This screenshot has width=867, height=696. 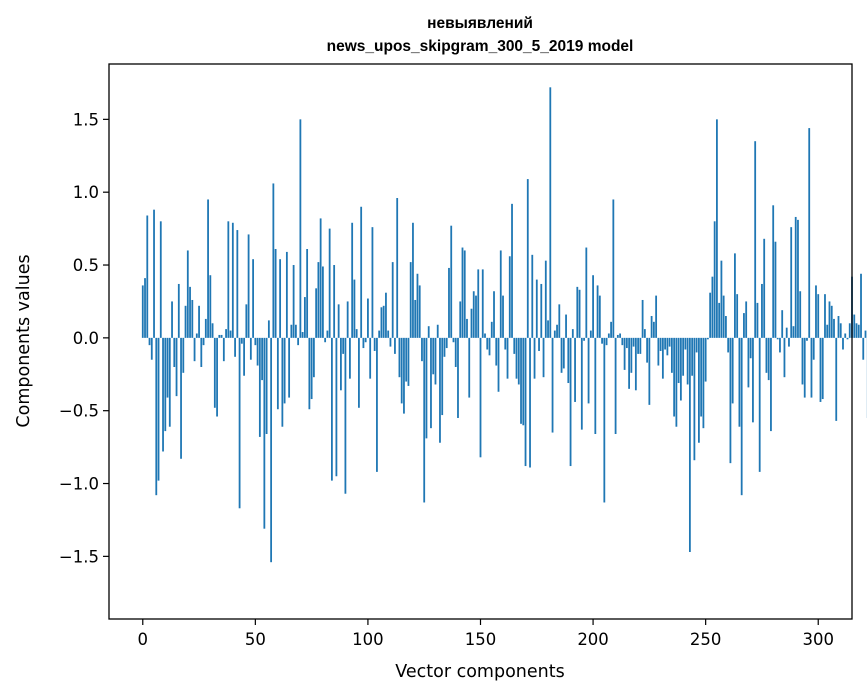 What do you see at coordinates (368, 639) in the screenshot?
I see `x-tick-label: 100` at bounding box center [368, 639].